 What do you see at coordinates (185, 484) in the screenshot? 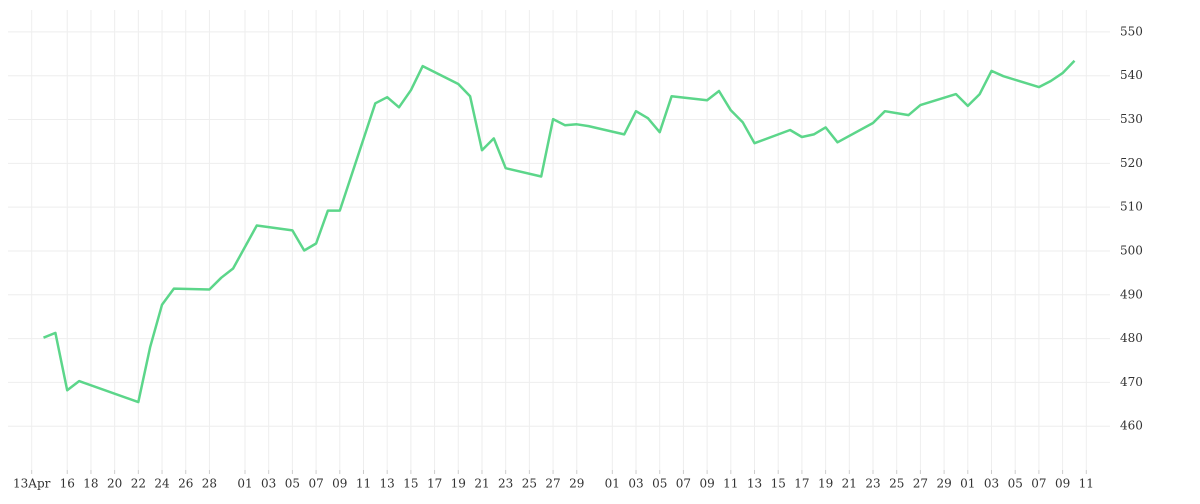
I see `x-tick-label: 26` at bounding box center [185, 484].